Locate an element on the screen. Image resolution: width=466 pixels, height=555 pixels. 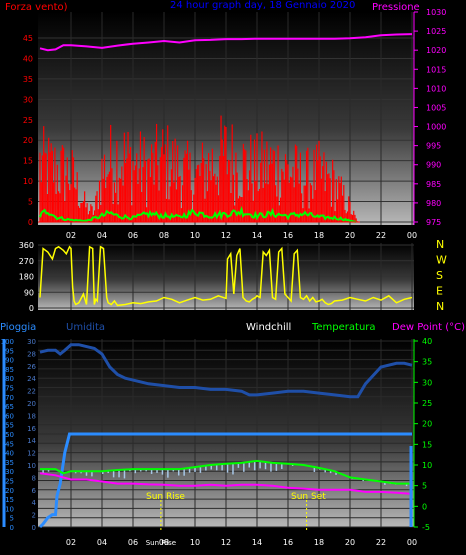
humidity-y-tick-label: 10 is located at coordinates (31, 466).